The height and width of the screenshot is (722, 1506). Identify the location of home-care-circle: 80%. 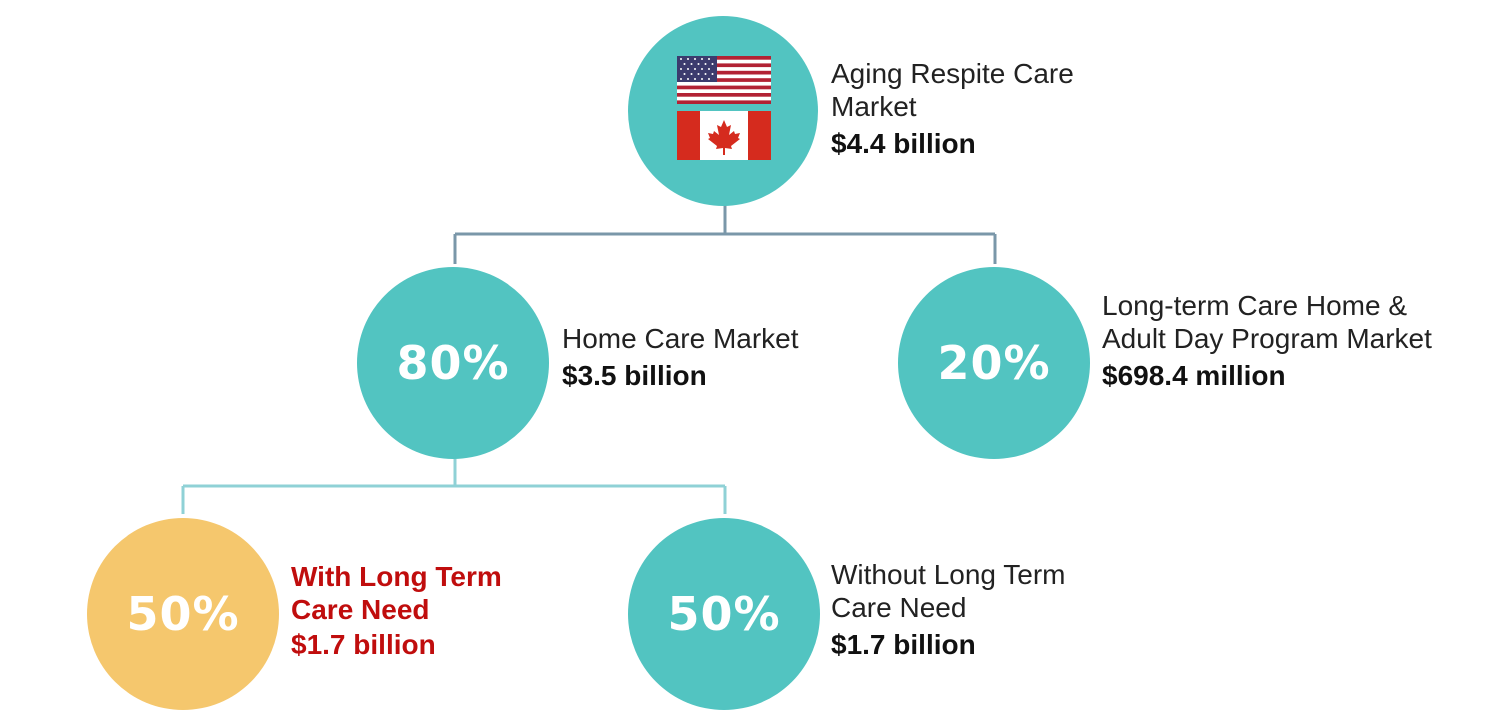
(453, 363).